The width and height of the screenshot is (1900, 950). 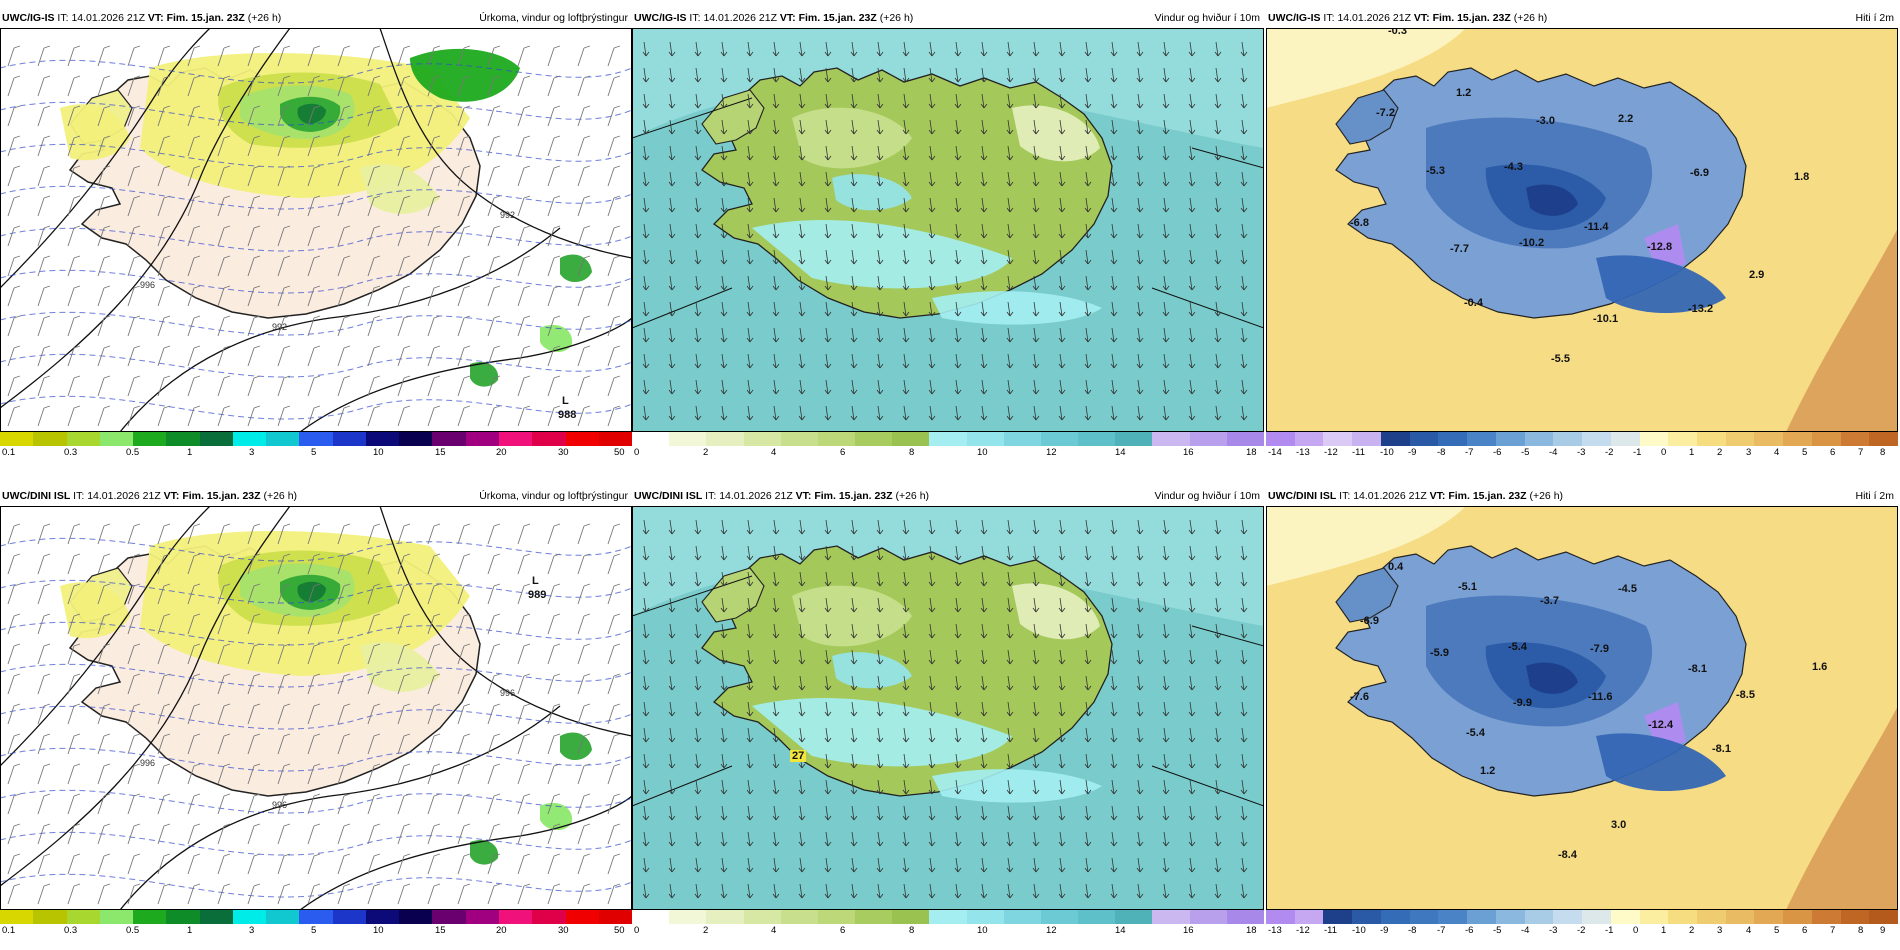 I want to click on colorbar: 0.1 0.3 0.5 1 3 5 10 15 20 30 50, so click(x=316, y=924).